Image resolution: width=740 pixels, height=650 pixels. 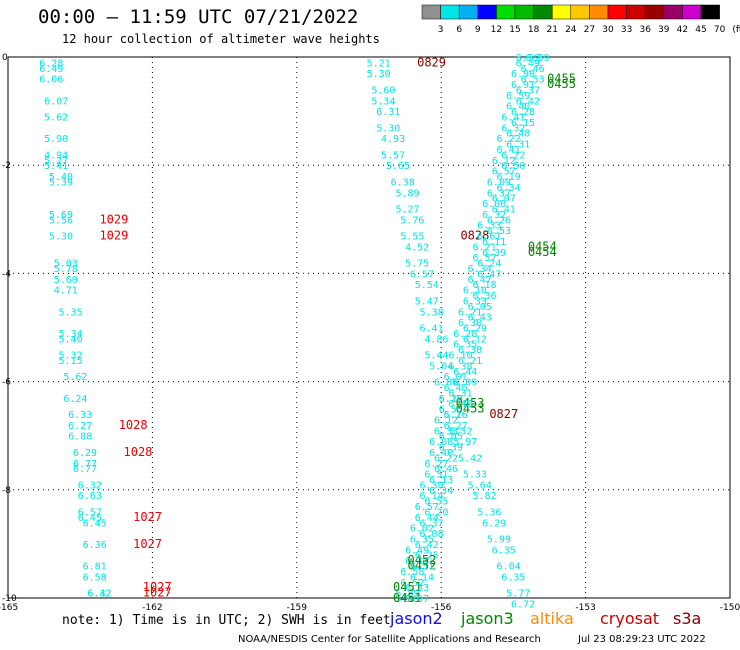 What do you see at coordinates (95, 577) in the screenshot?
I see `swh-value-label: 6.58` at bounding box center [95, 577].